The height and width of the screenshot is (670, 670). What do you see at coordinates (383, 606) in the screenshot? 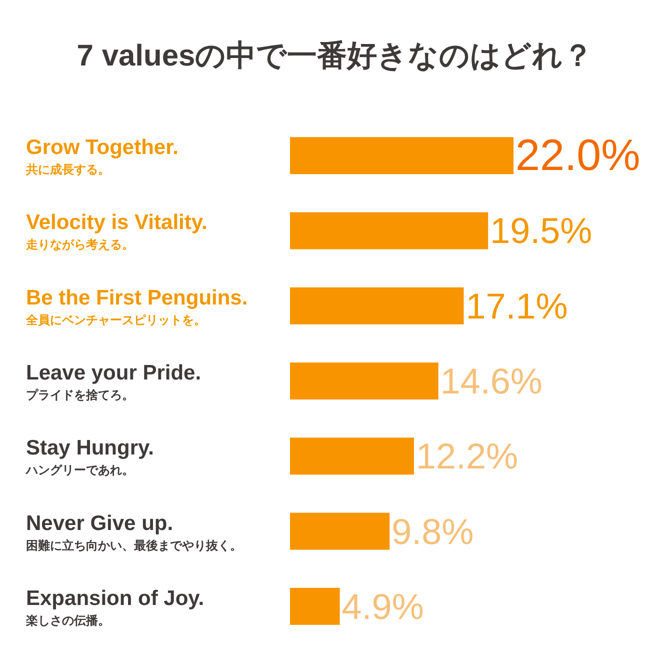
I see `data-label: 4.9%` at bounding box center [383, 606].